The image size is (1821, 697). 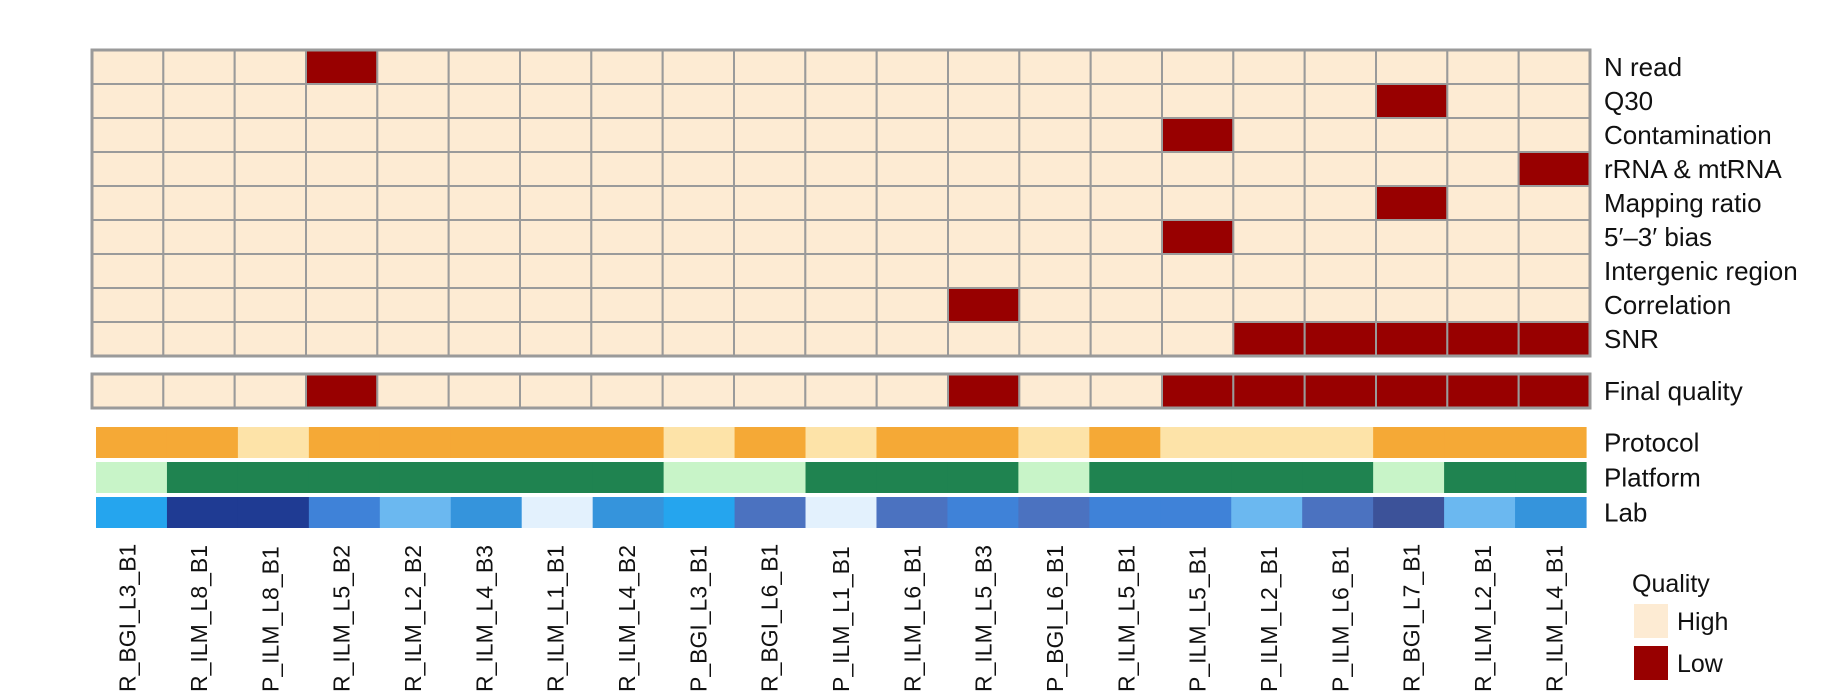 What do you see at coordinates (1483, 67) in the screenshot?
I see `cell-n-read-R_ILM_L2_B1` at bounding box center [1483, 67].